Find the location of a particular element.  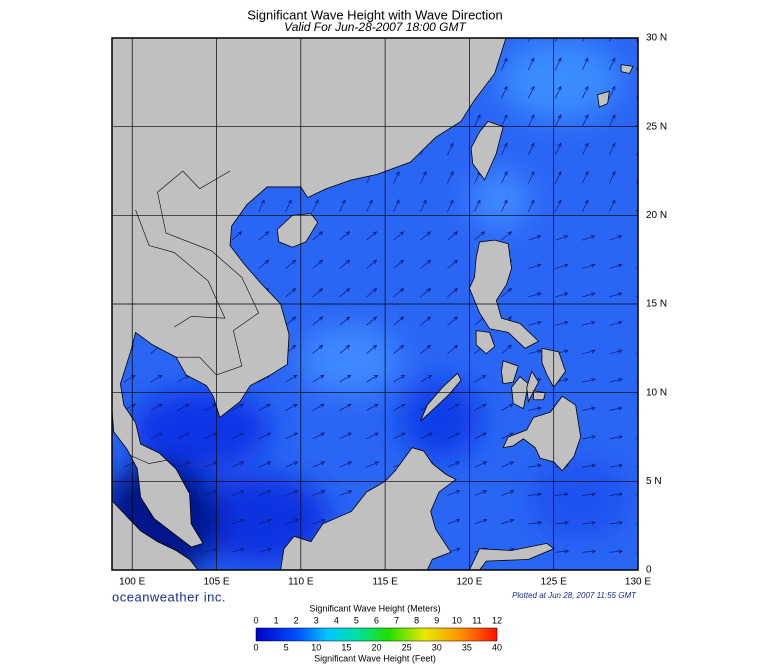

feet-tick: 20 is located at coordinates (376, 647).